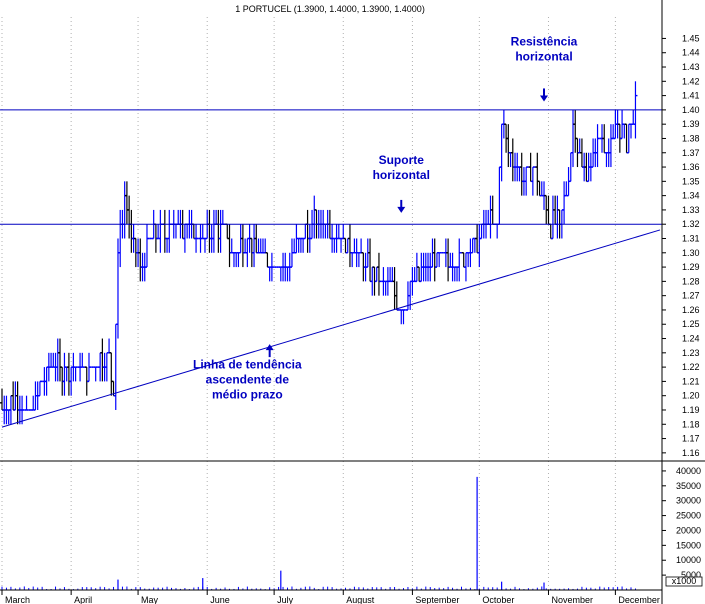 This screenshot has height=604, width=705. Describe the element at coordinates (691, 396) in the screenshot. I see `price-tick-label: 1.20` at that location.